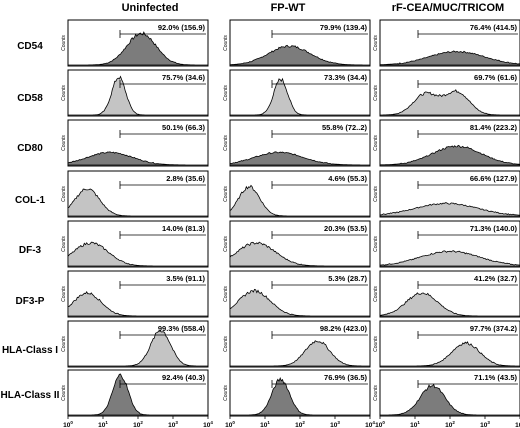 This screenshot has height=428, width=520. Describe the element at coordinates (495, 377) in the screenshot. I see `gate-percent-label: 71.1% (43.5)` at that location.